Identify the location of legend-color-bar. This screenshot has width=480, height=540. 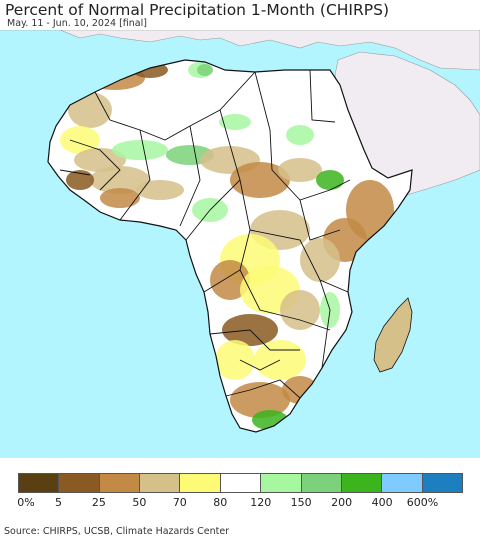
(240, 483).